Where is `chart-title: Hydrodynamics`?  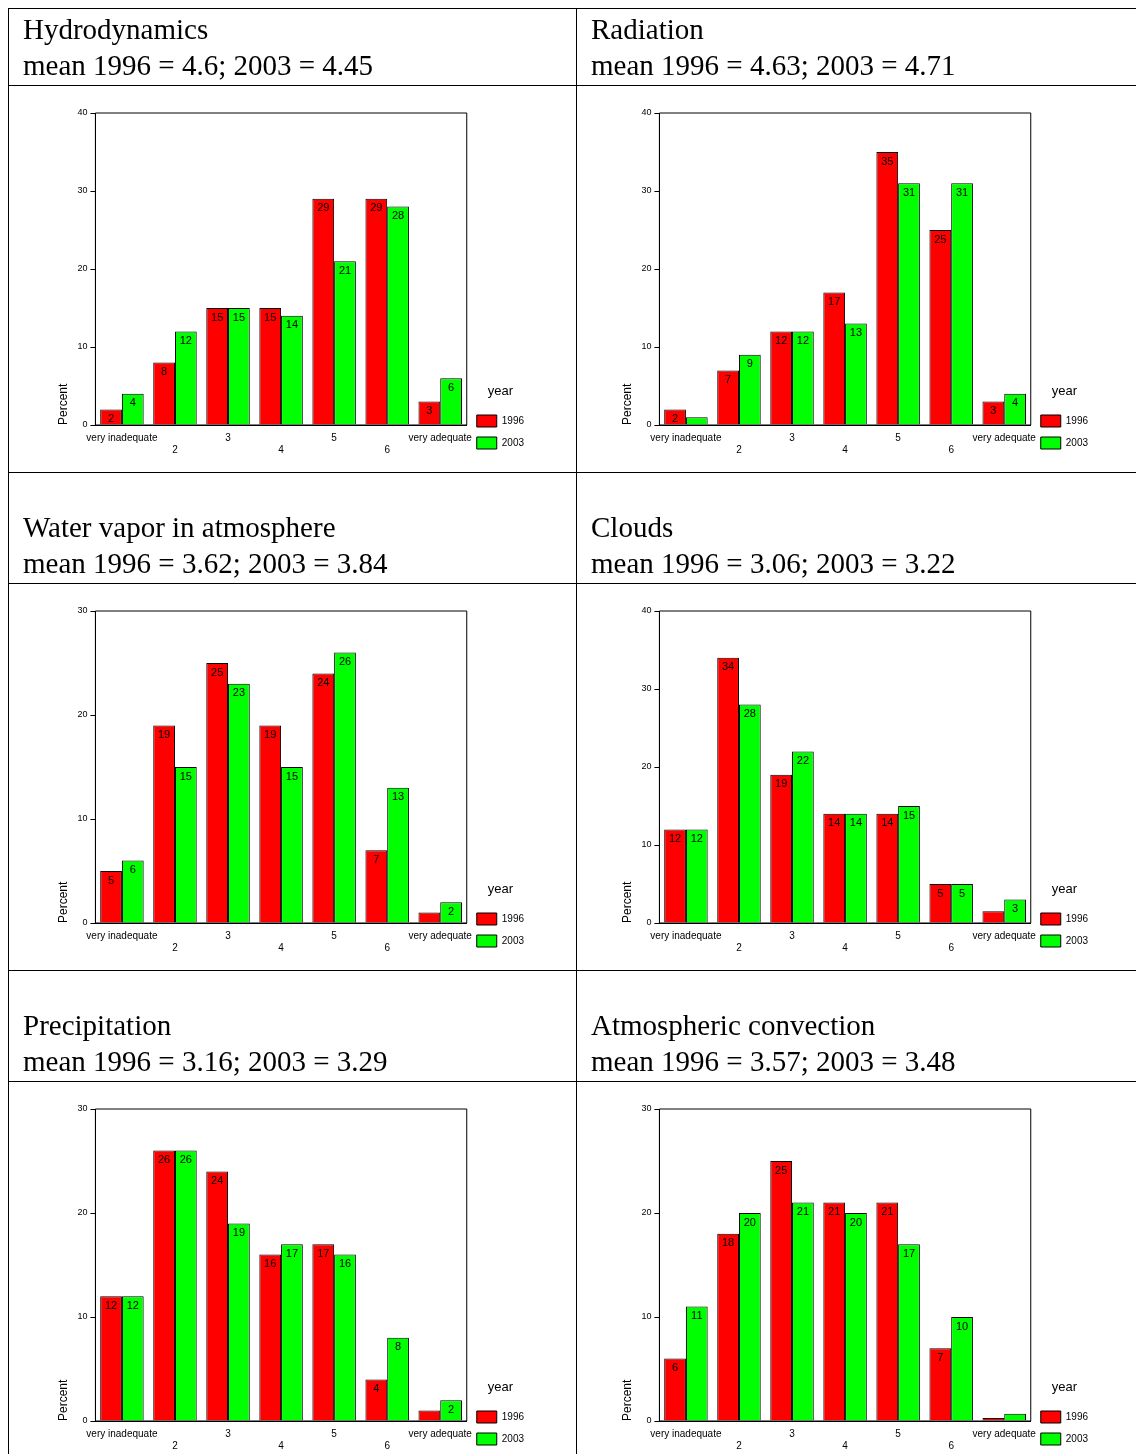
chart-title: Hydrodynamics is located at coordinates (116, 29).